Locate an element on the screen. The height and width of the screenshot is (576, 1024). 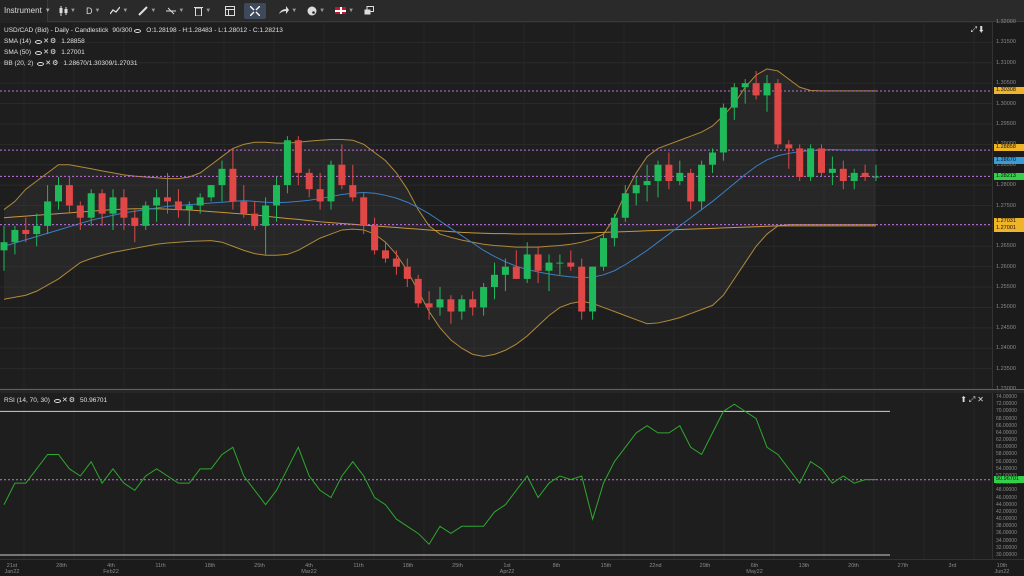
timeframe-button: D ▼ is located at coordinates (93, 11).